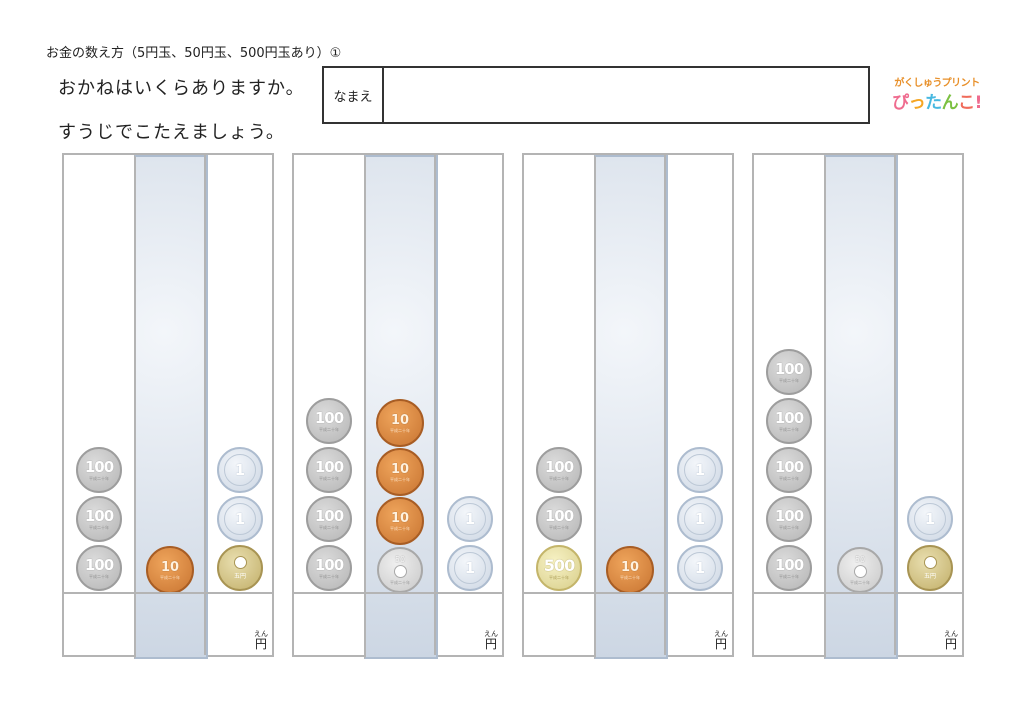 The image size is (1024, 724). I want to click on problem-1: 100 平成二十年 100 平成二十年 100 平成二十年 10 平成二十年 1 1 五円 えん円, so click(169, 406).